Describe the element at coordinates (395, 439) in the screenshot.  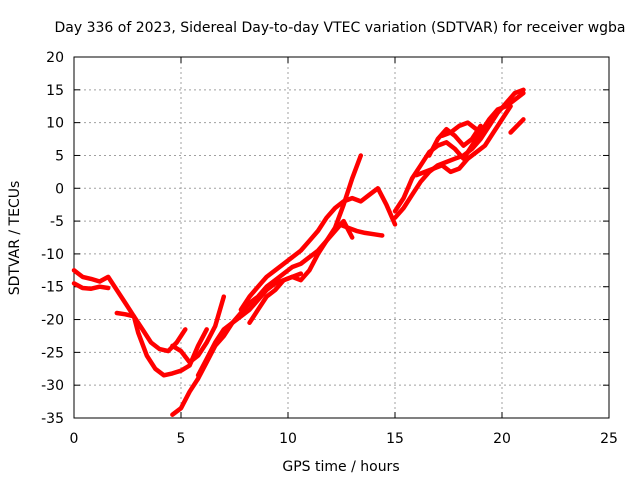
I see `x-tick-label: 15` at that location.